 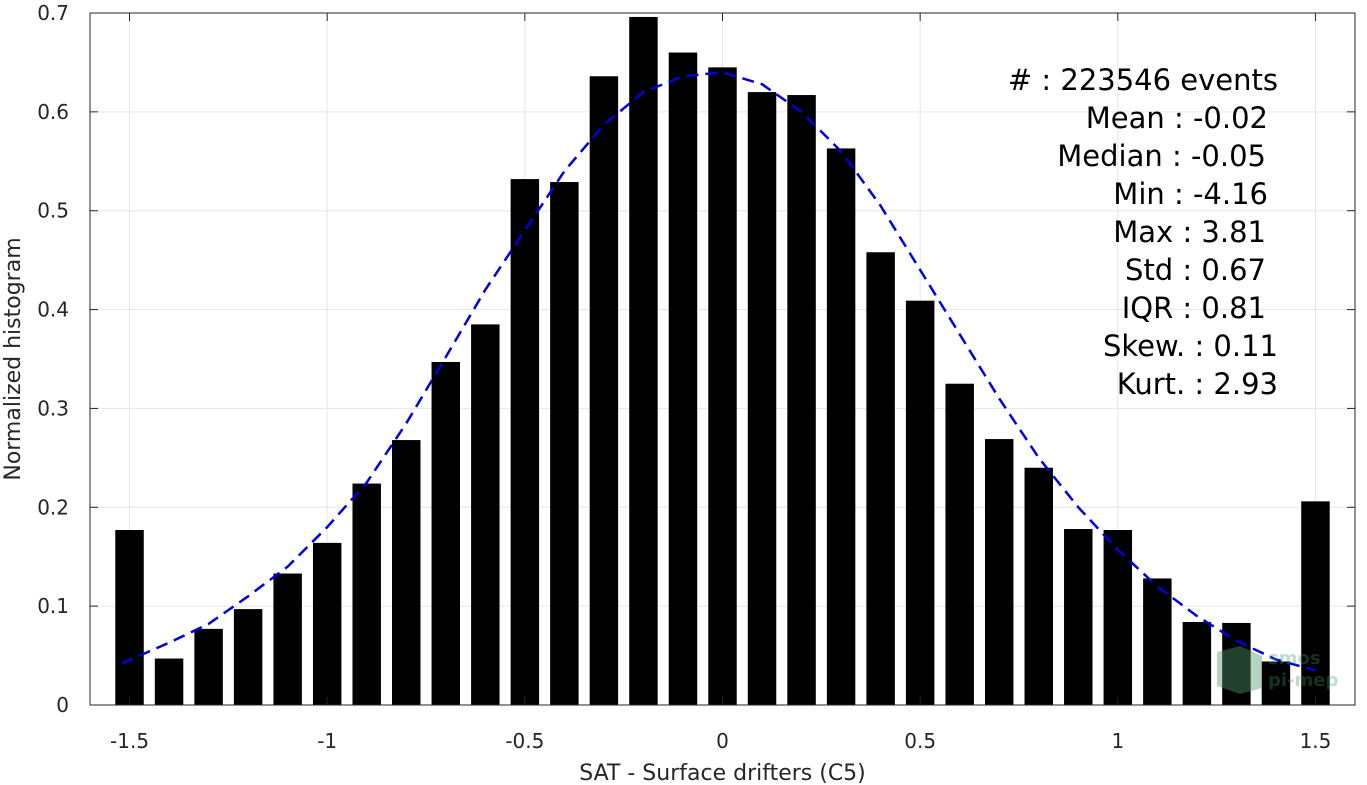 What do you see at coordinates (1189, 232) in the screenshot?
I see `stat-line: Max : 3.81` at bounding box center [1189, 232].